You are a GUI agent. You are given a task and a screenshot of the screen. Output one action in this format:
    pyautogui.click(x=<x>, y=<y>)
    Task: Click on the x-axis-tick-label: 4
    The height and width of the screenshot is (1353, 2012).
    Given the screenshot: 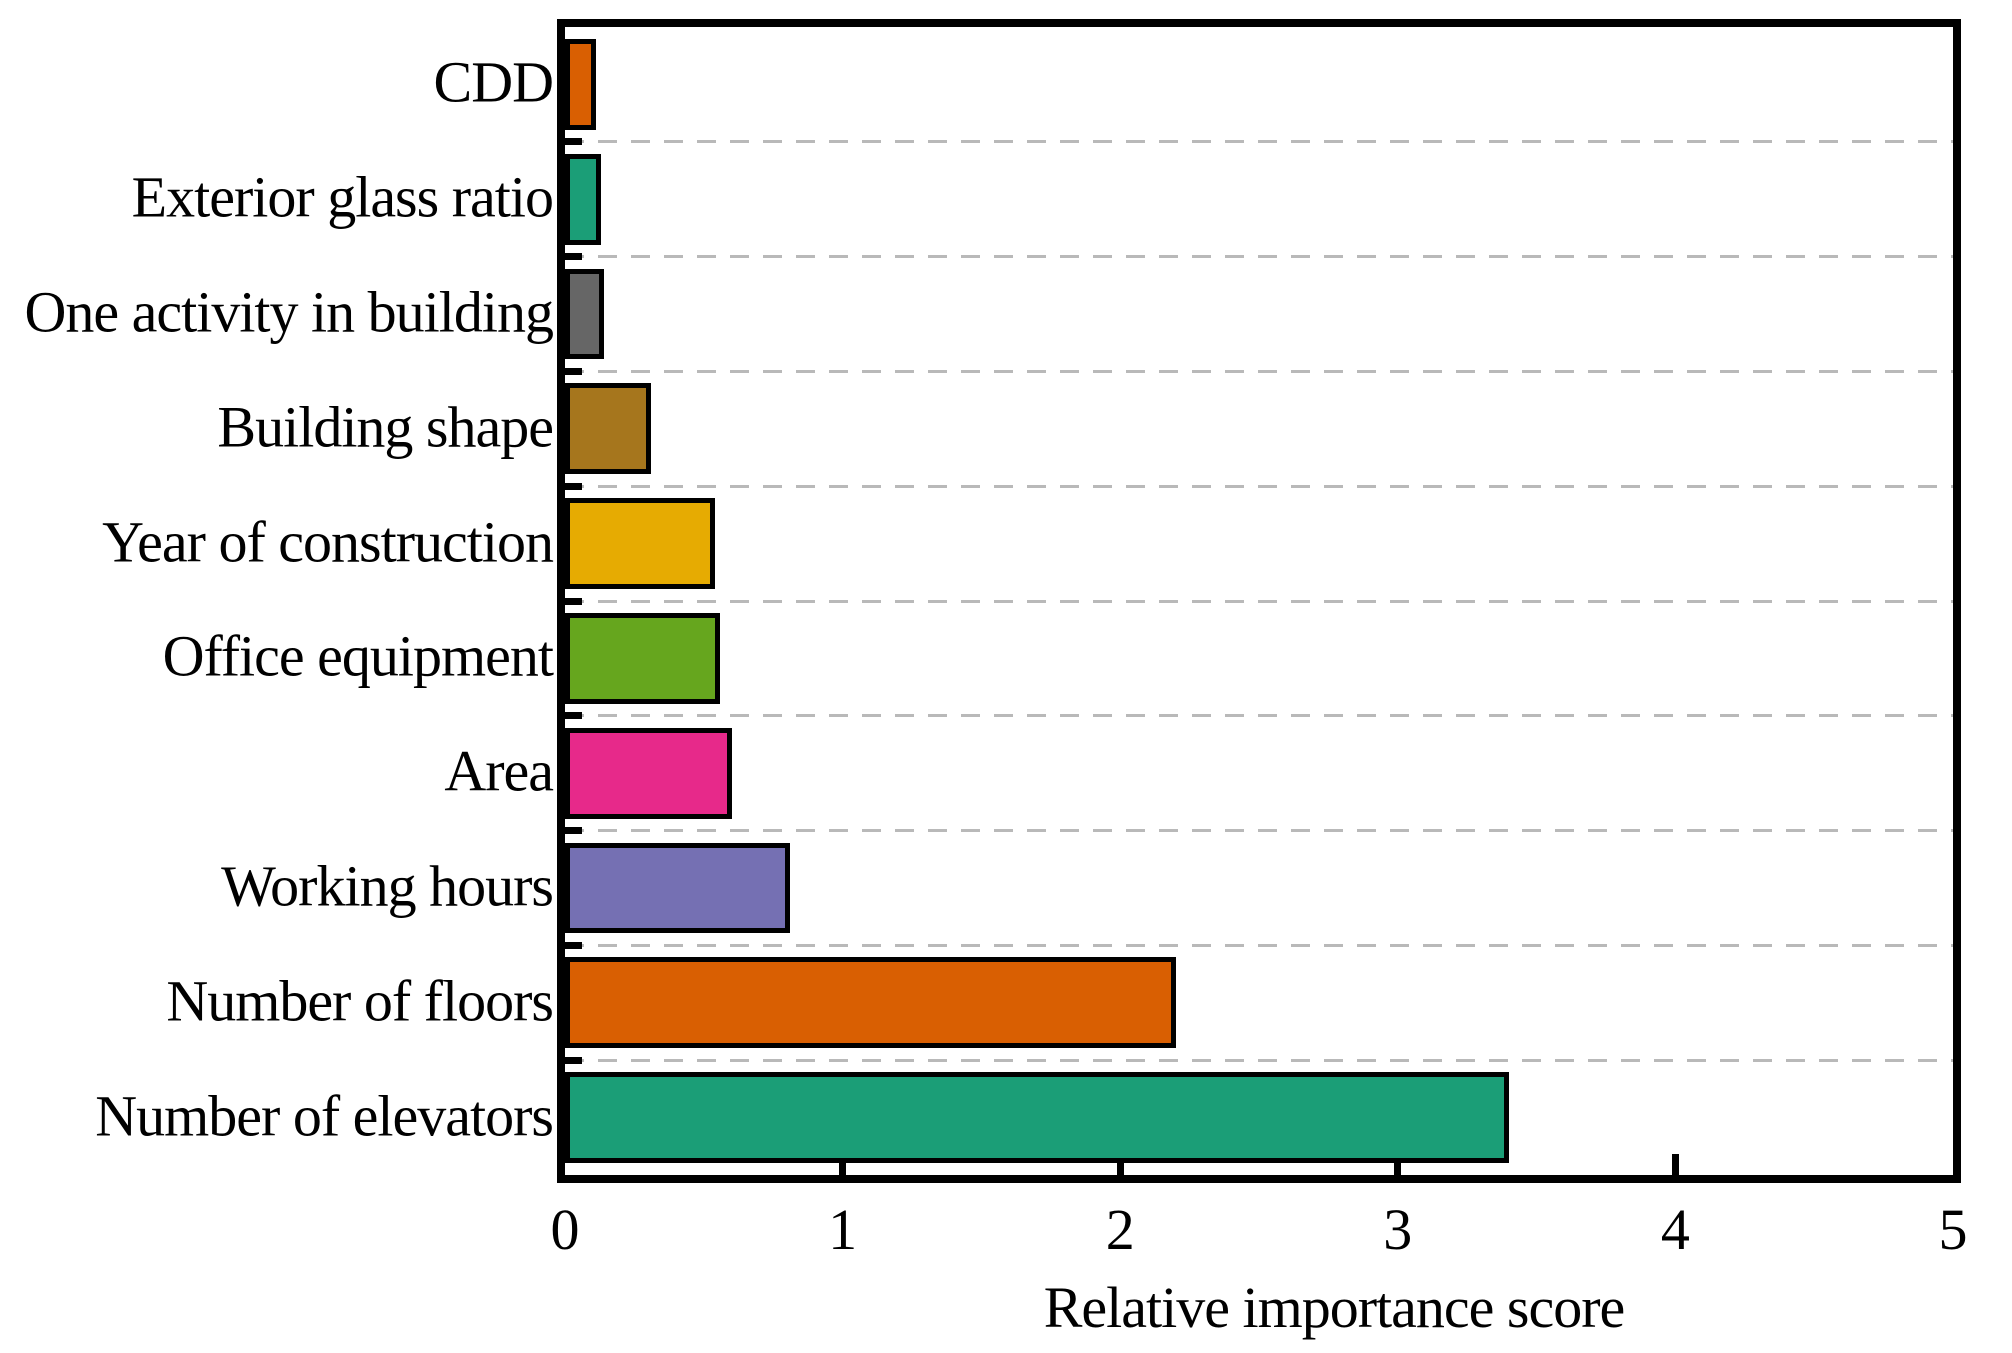 What is the action you would take?
    pyautogui.click(x=1675, y=1229)
    